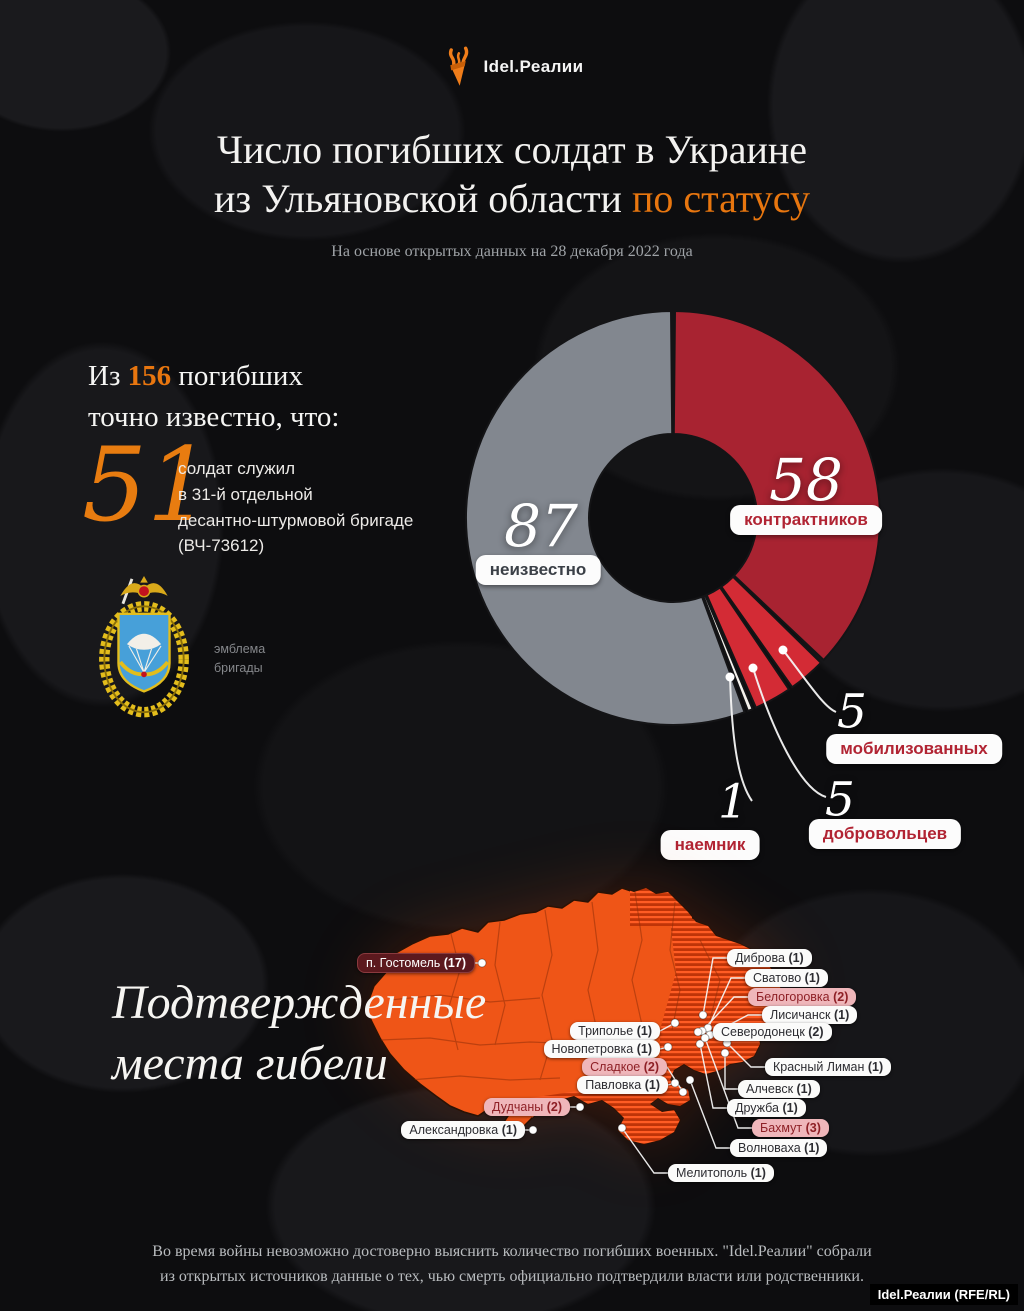 Image resolution: width=1024 pixels, height=1311 pixels. I want to click on map-dot-Триполье, so click(675, 1023).